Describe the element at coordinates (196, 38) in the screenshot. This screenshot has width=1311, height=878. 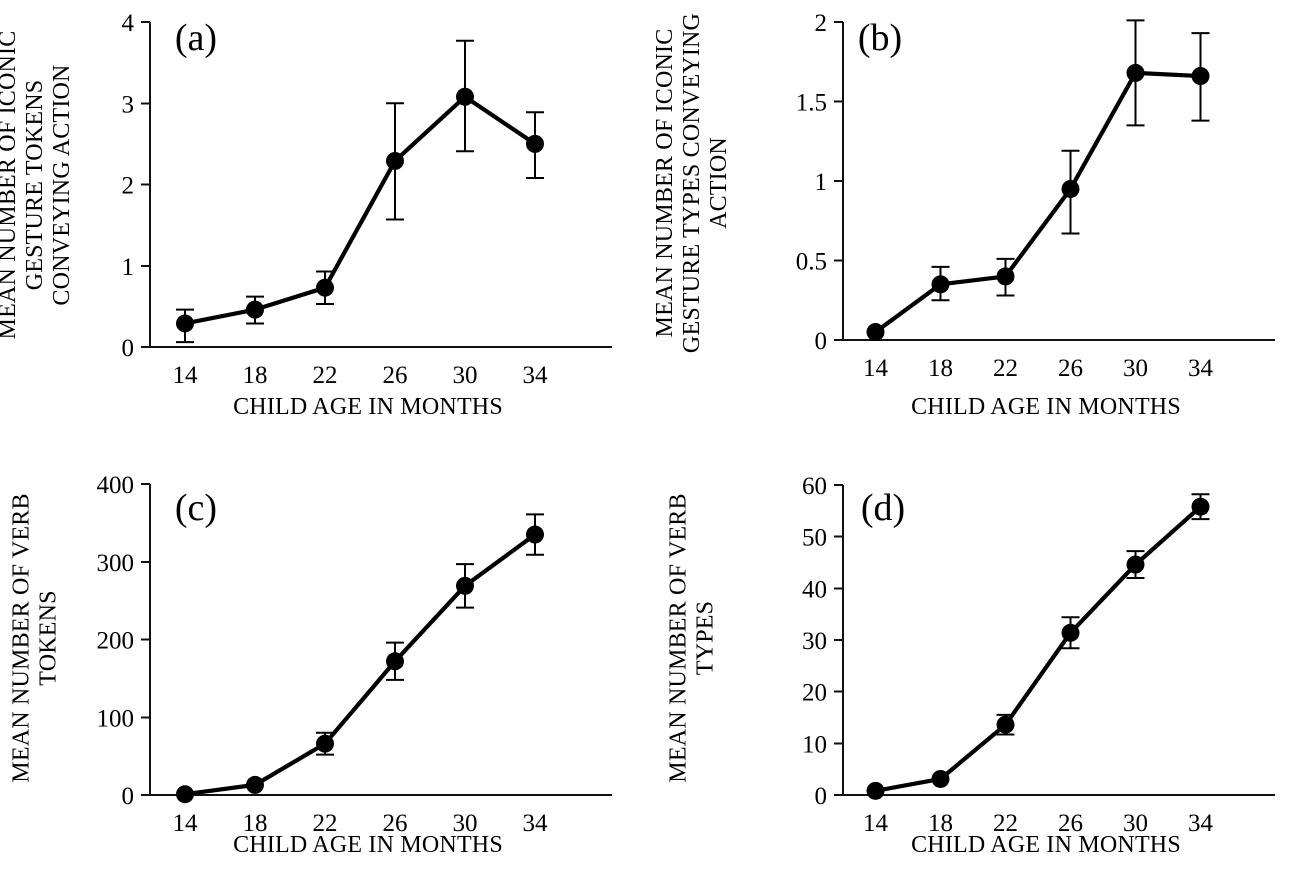
I see `panel-tag: (a)` at that location.